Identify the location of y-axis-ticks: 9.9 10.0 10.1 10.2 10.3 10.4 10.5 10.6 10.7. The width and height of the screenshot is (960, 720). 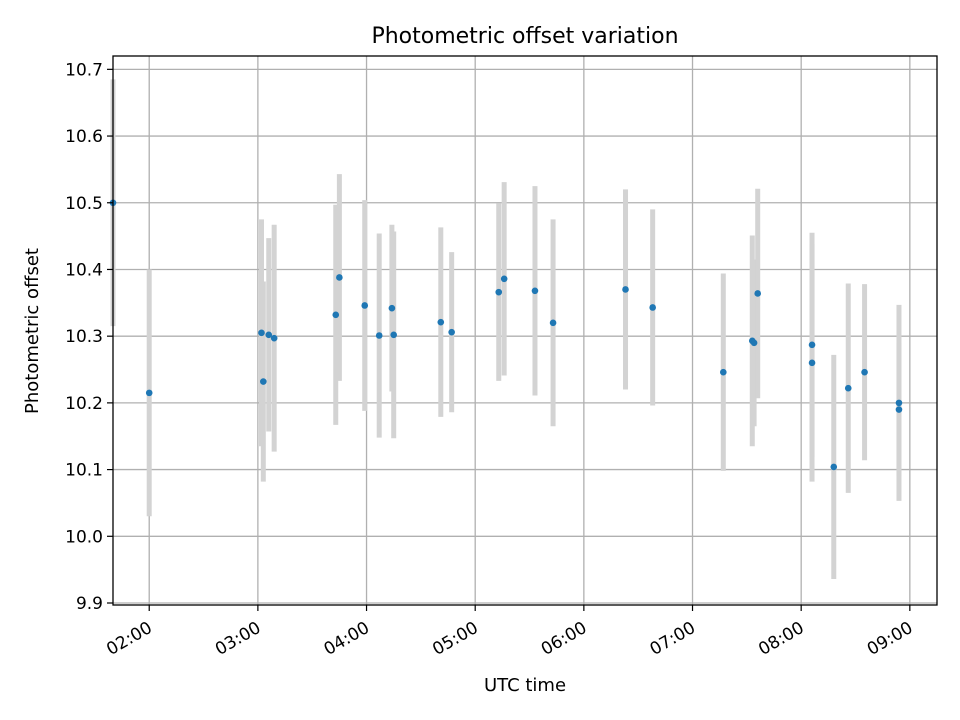
(89, 337).